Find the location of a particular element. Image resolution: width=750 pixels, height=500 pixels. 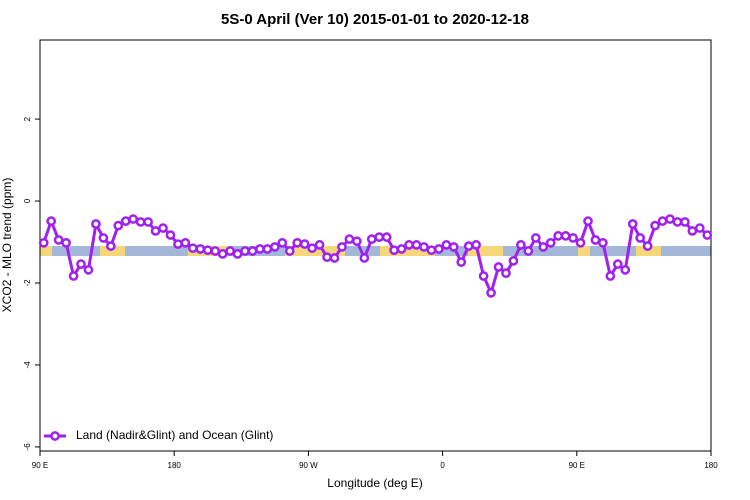

y-tick-label: 0 is located at coordinates (27, 200).